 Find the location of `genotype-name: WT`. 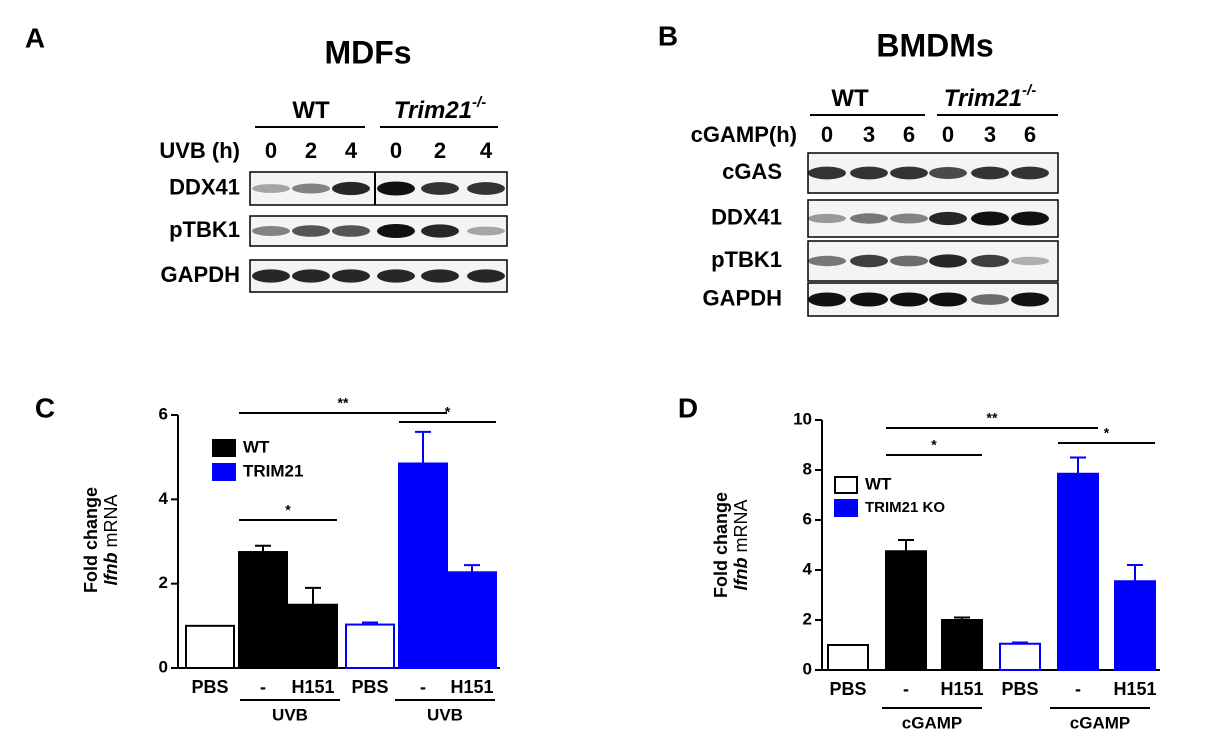

genotype-name: WT is located at coordinates (850, 98).